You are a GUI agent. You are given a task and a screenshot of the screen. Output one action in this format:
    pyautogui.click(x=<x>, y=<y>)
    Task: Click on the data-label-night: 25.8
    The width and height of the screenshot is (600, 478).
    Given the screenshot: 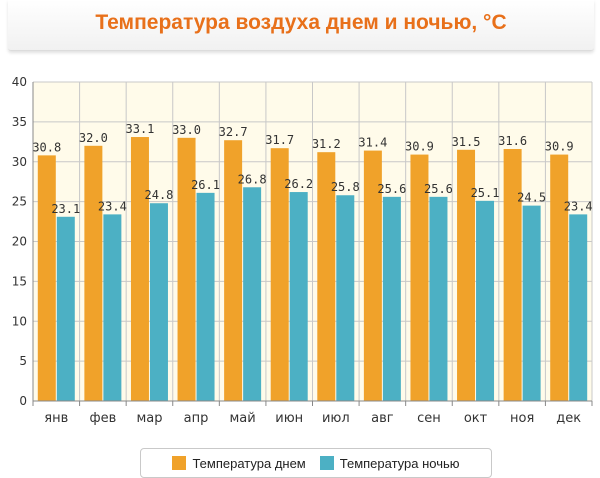 What is the action you would take?
    pyautogui.click(x=345, y=187)
    